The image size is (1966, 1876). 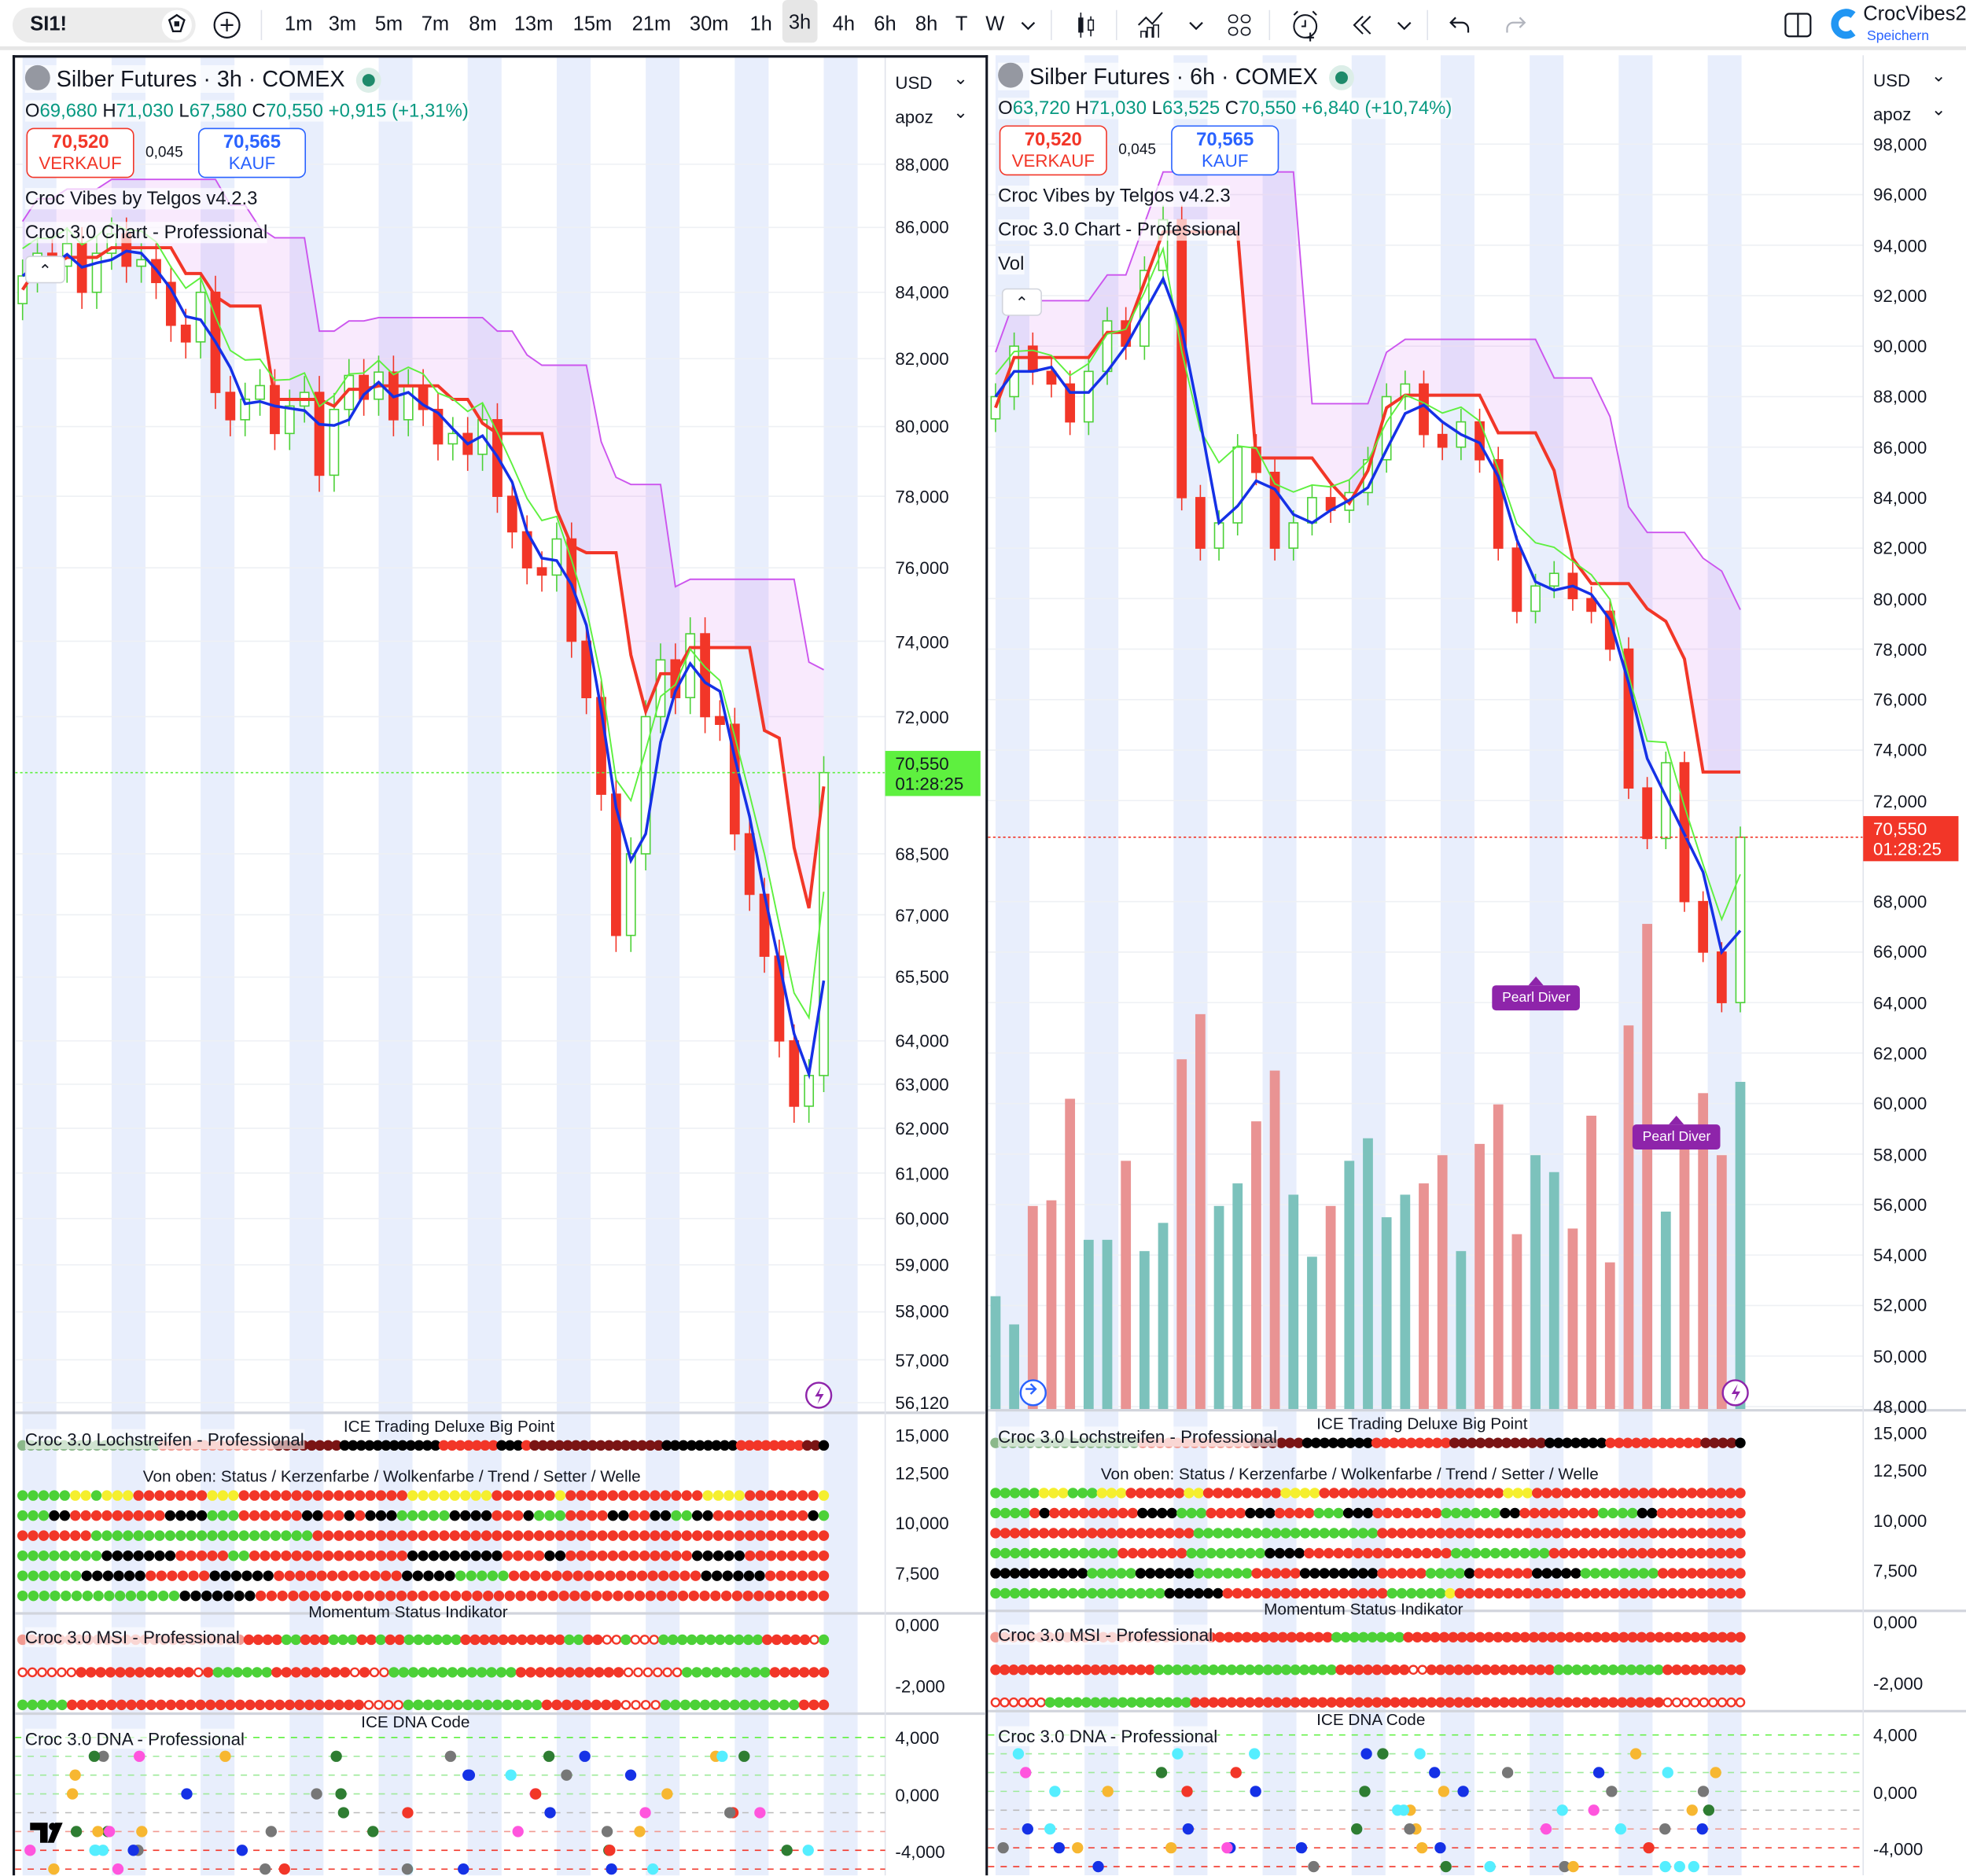 What do you see at coordinates (1239, 25) in the screenshot?
I see `layouts-icon` at bounding box center [1239, 25].